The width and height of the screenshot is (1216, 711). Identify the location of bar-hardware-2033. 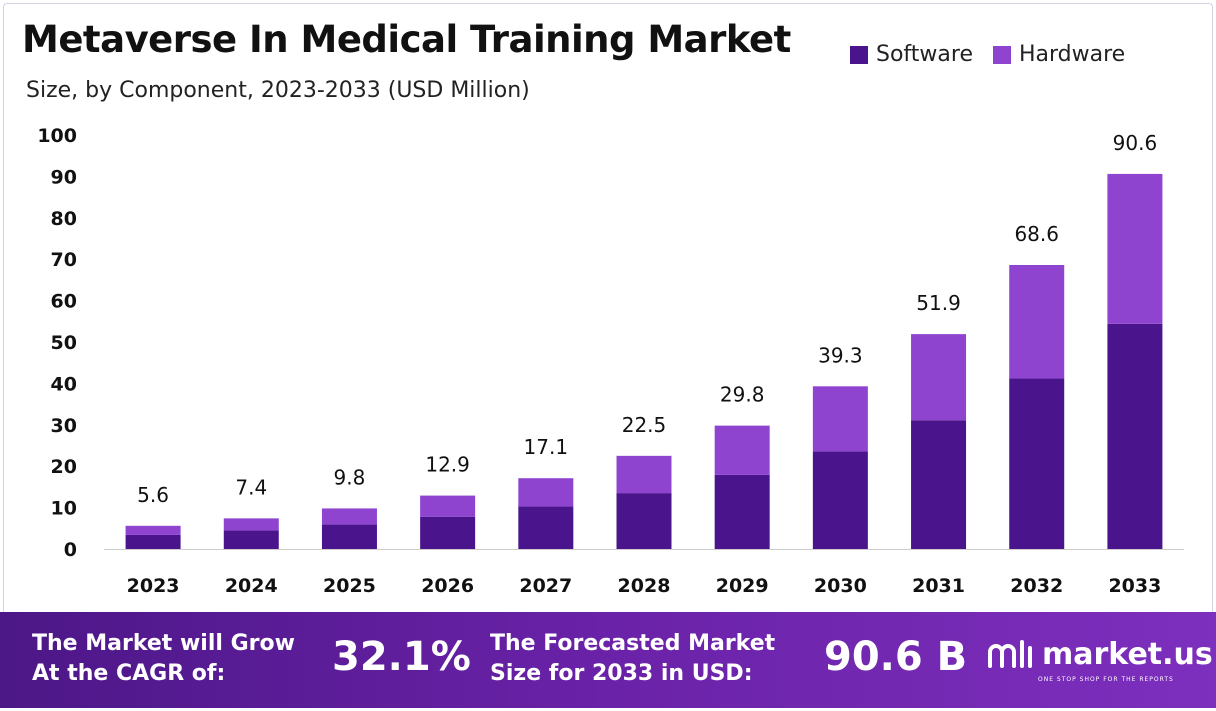
(1135, 248).